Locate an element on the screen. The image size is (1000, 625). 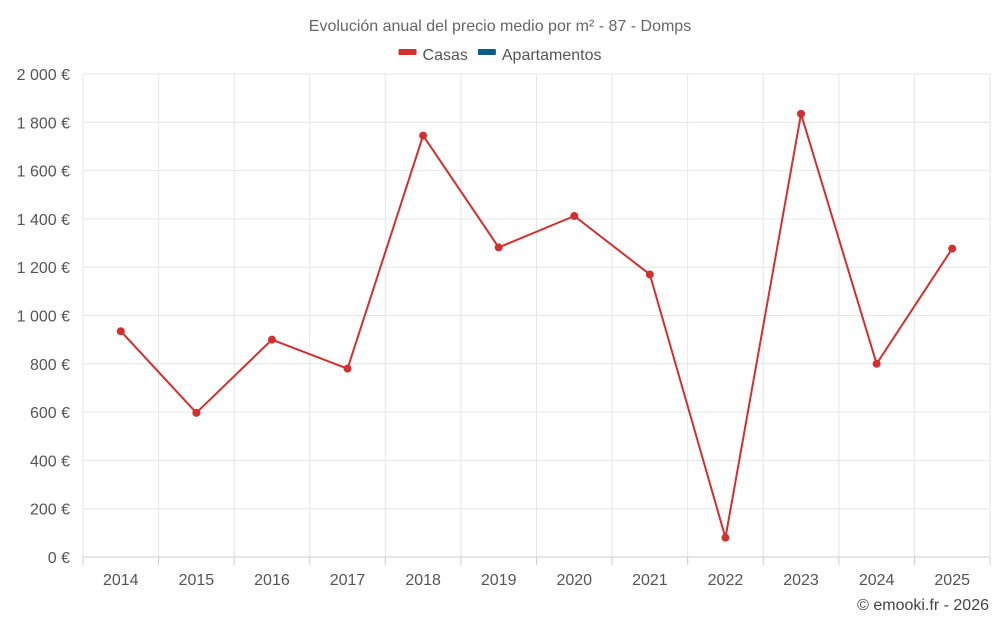
legend: Casas Apartamentos is located at coordinates (500, 55).